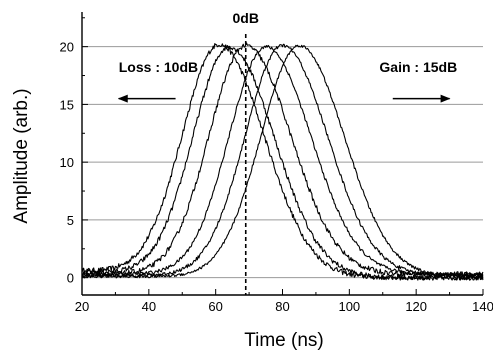  Describe the element at coordinates (67, 47) in the screenshot. I see `y-tick-label-20: 20` at that location.